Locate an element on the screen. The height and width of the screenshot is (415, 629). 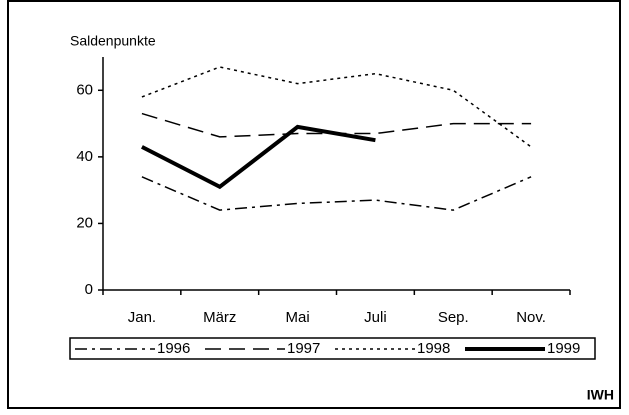
x-tick-label: Sep. is located at coordinates (453, 317).